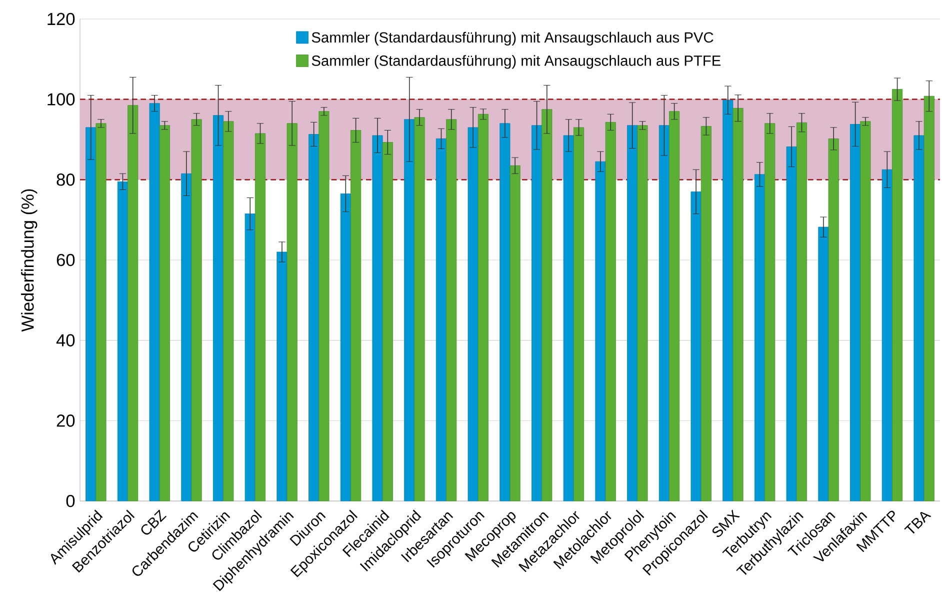 This screenshot has height=613, width=942. What do you see at coordinates (516, 62) in the screenshot?
I see `legend-label: Sammler (Standardausführung) mit Ansaugschlauch aus PTFE` at bounding box center [516, 62].